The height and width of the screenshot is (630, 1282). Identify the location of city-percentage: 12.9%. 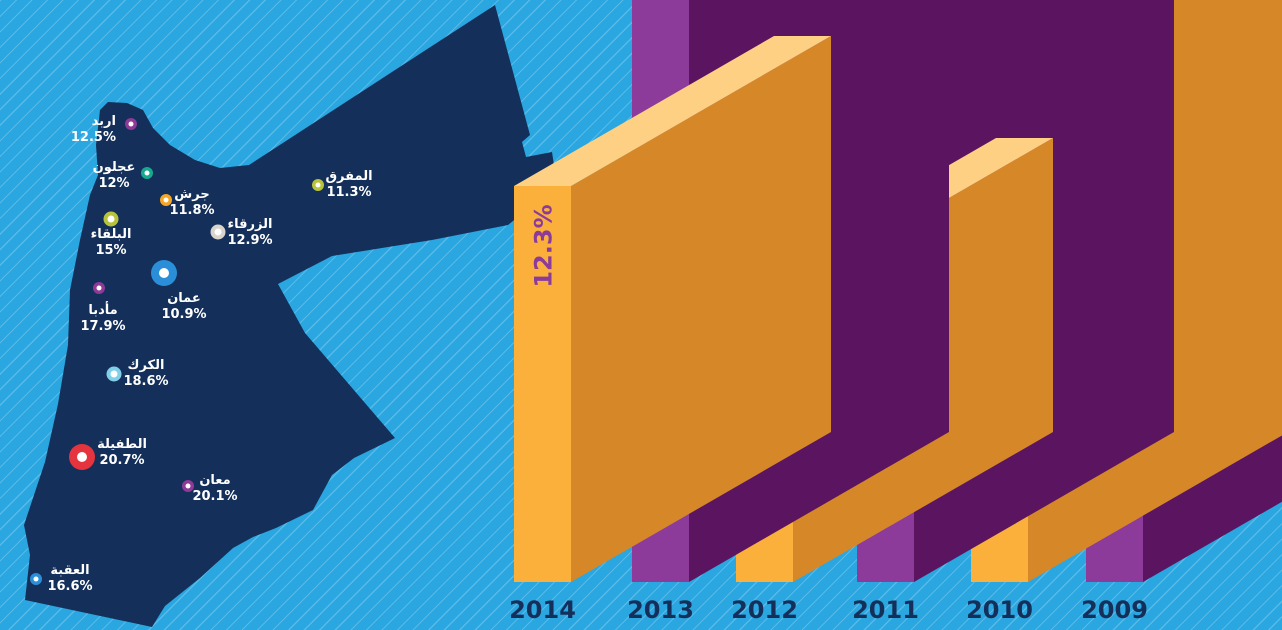
(249, 240).